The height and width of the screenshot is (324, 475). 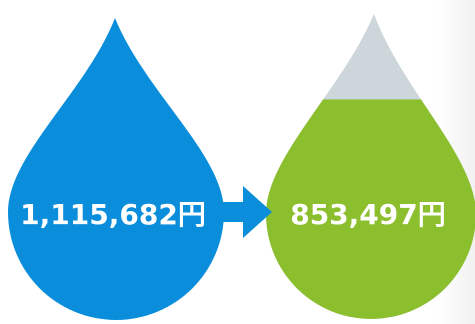 What do you see at coordinates (368, 214) in the screenshot?
I see `after-amount-label: 853,497円` at bounding box center [368, 214].